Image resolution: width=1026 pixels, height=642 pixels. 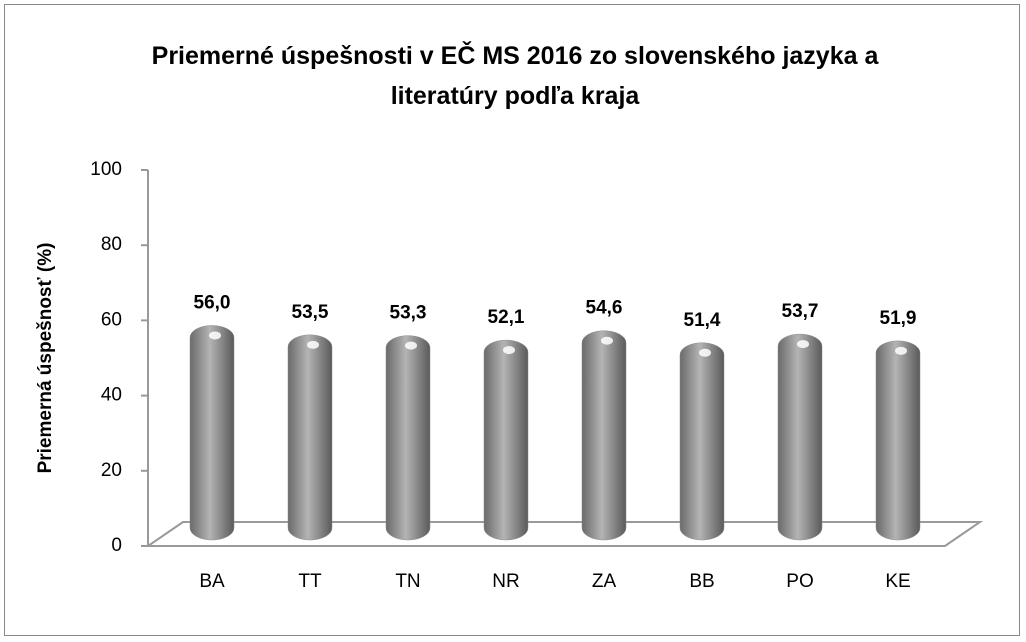 What do you see at coordinates (106, 169) in the screenshot?
I see `y-tick-label: 100` at bounding box center [106, 169].